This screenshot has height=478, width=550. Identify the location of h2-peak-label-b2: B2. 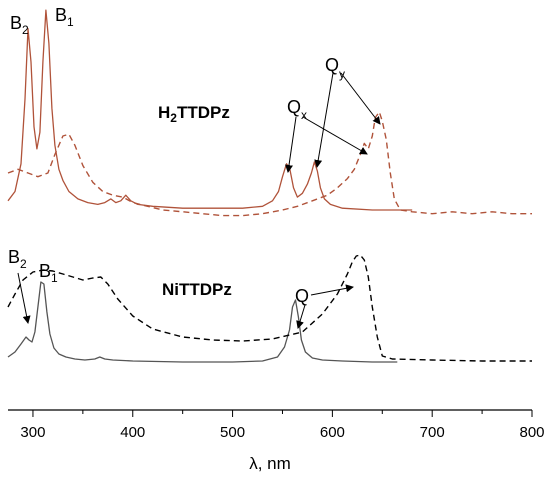
(19, 25).